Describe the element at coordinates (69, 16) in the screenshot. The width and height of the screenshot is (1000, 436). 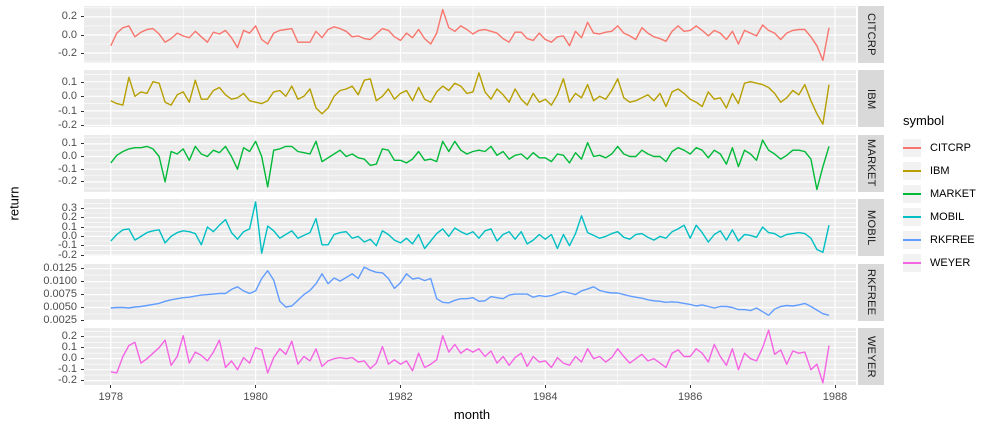
I see `y-tick-label: 0.2` at that location.